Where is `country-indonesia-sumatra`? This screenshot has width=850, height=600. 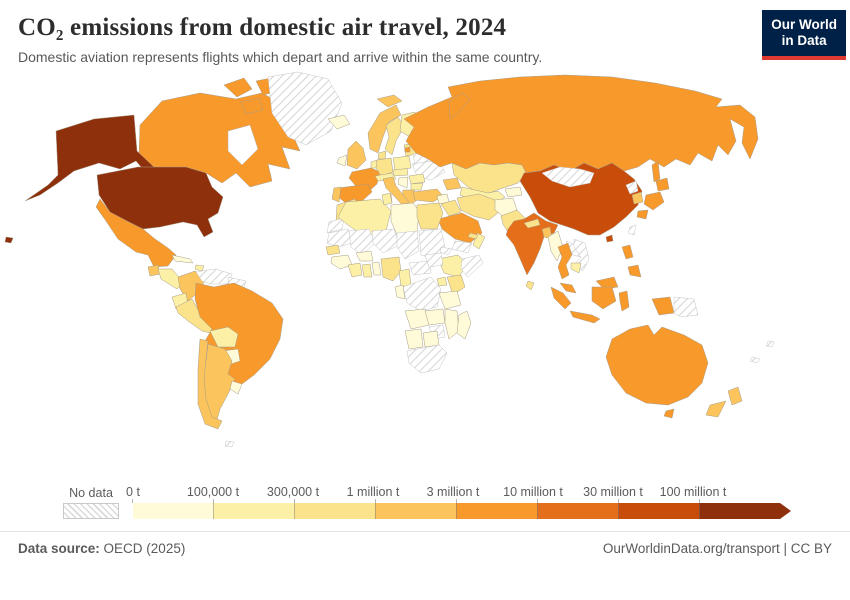
country-indonesia-sumatra is located at coordinates (561, 298).